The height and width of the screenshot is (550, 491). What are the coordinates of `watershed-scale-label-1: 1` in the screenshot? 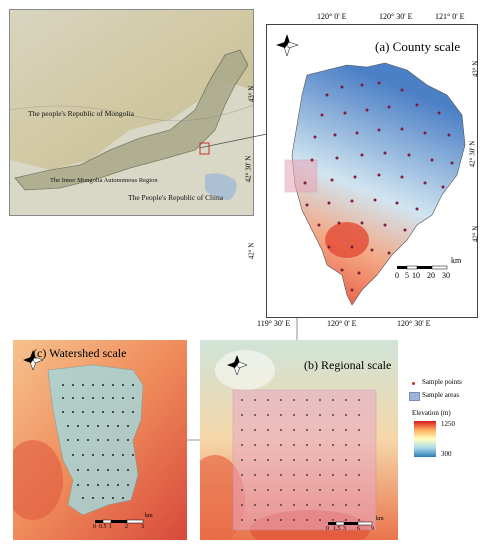 It's located at (110, 527).